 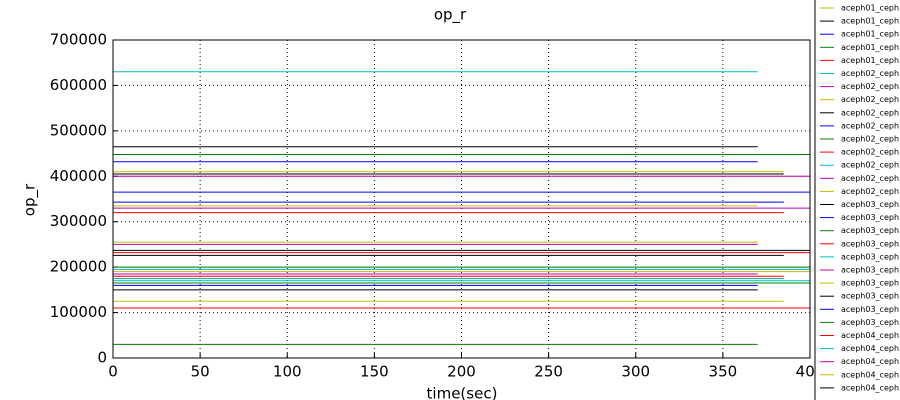 What do you see at coordinates (635, 372) in the screenshot?
I see `x-tick-label: 300` at bounding box center [635, 372].